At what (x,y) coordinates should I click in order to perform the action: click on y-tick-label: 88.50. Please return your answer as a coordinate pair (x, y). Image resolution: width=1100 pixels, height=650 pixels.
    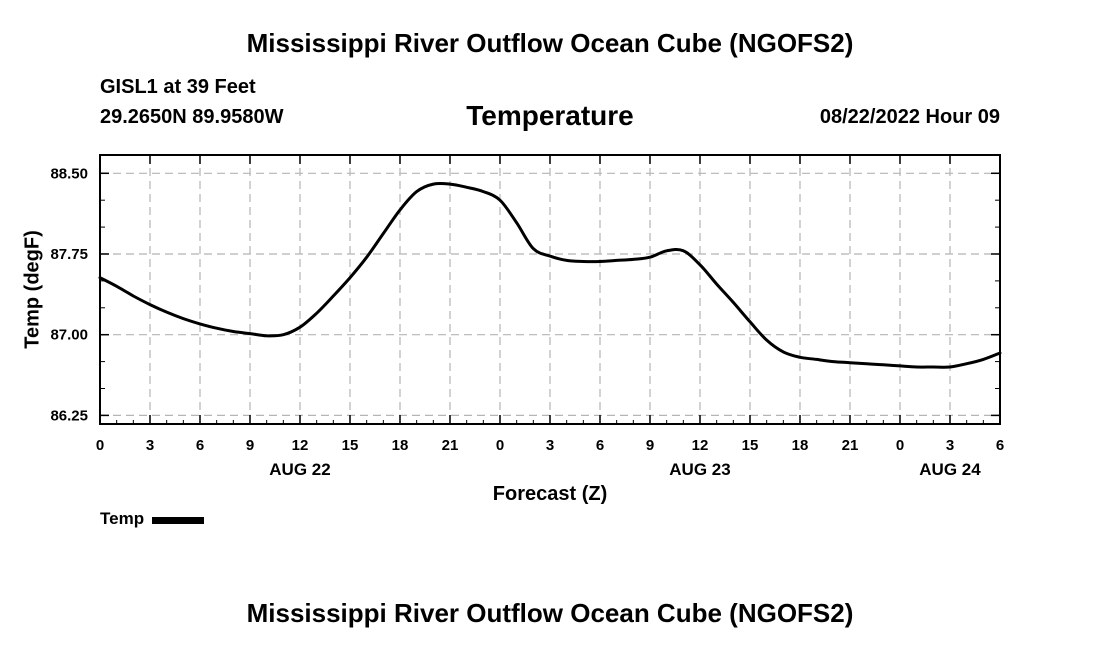
    Looking at the image, I should click on (69, 173).